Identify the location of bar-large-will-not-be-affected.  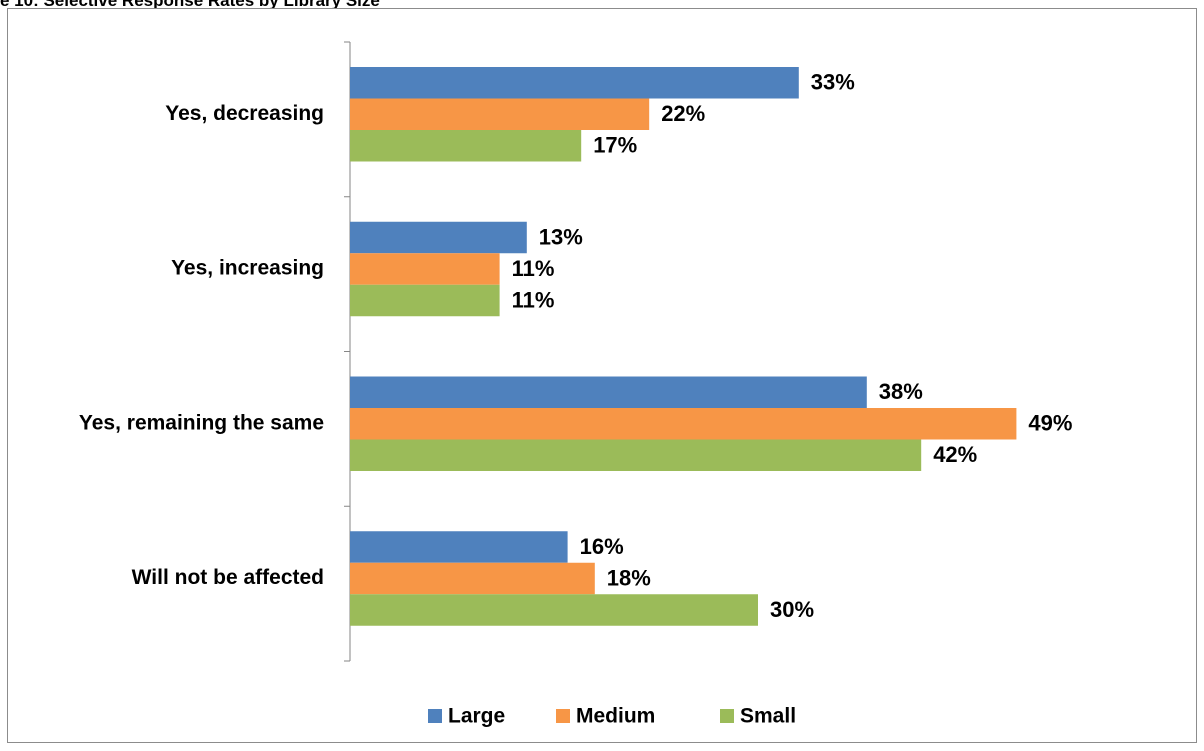
(459, 547).